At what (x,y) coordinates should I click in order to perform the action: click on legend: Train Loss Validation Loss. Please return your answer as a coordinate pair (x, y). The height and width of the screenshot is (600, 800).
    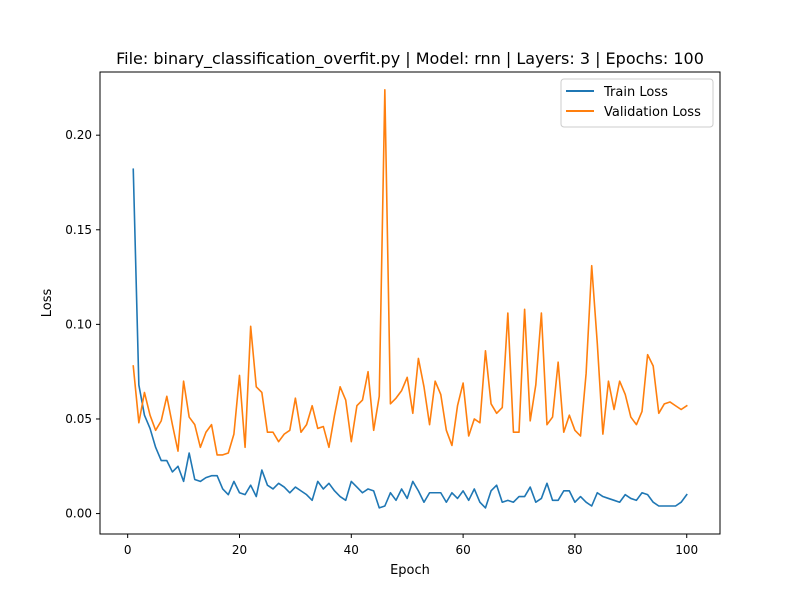
    Looking at the image, I should click on (637, 103).